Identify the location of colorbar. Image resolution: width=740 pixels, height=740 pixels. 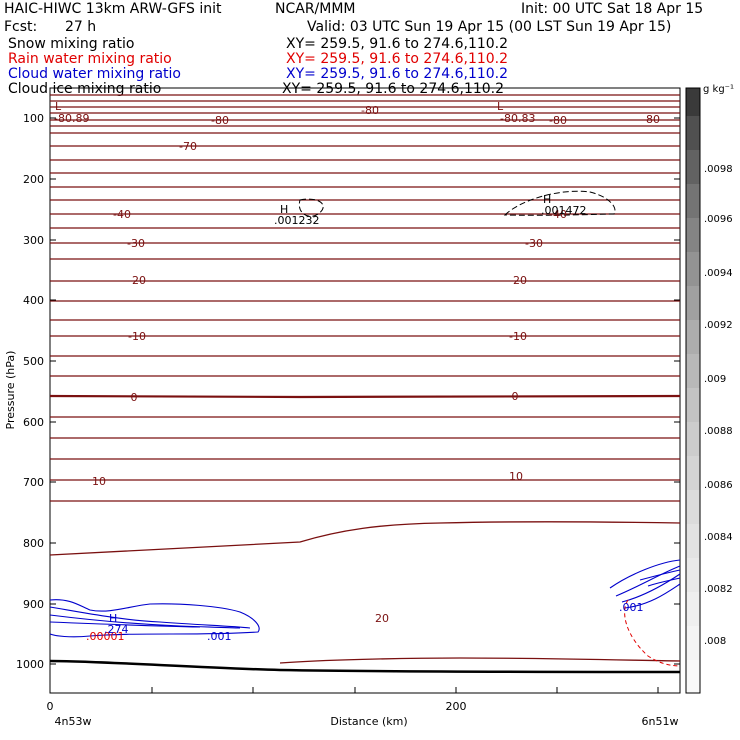
(693, 390).